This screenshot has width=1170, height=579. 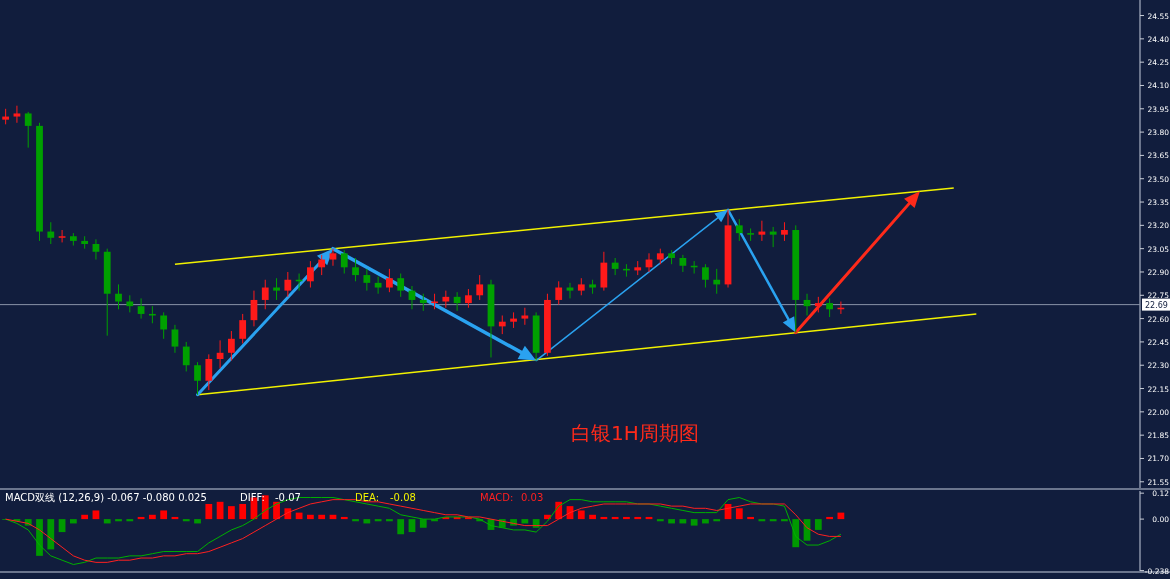 I want to click on annotation: 0.03, so click(x=532, y=497).